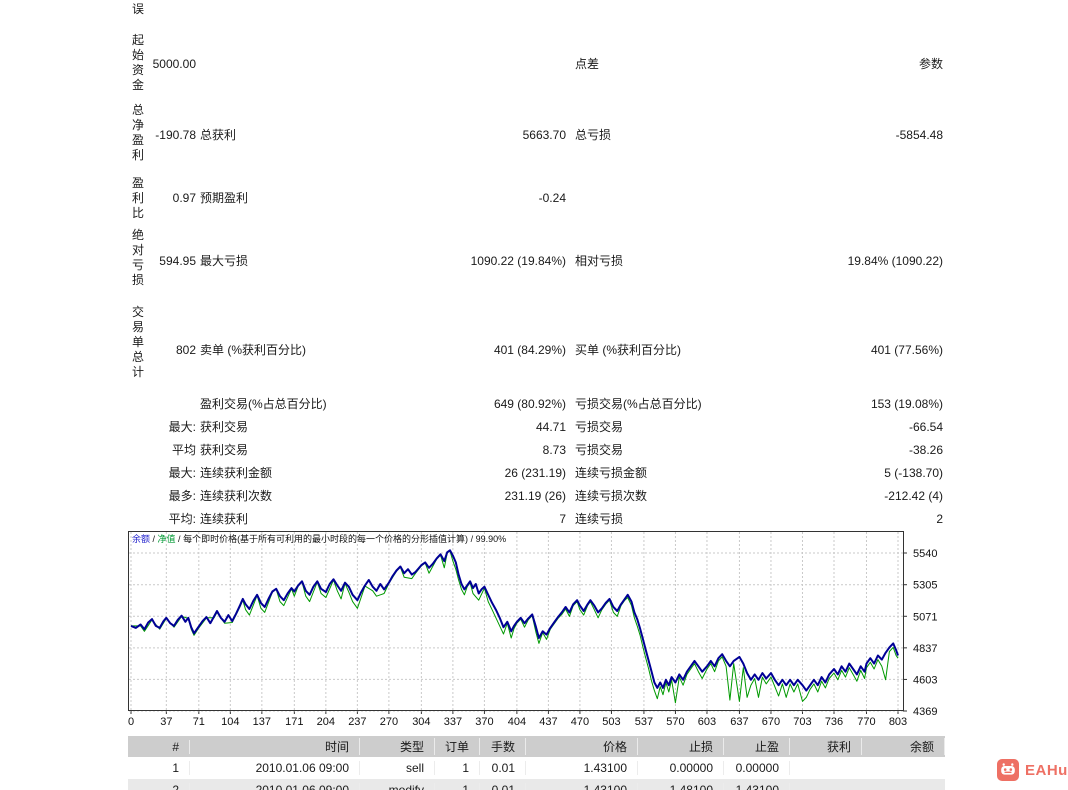  Describe the element at coordinates (681, 786) in the screenshot. I see `table-cell: 1.48100` at that location.